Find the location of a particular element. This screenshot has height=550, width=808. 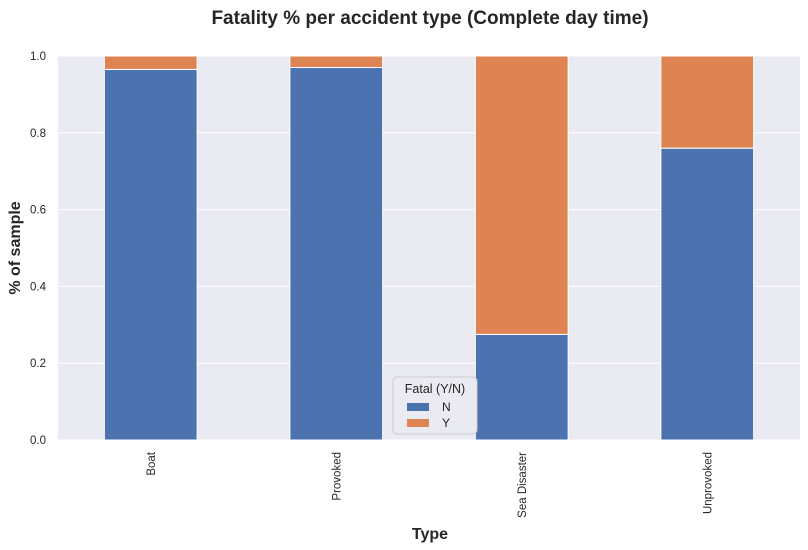

bar-n-unprovoked is located at coordinates (707, 294).